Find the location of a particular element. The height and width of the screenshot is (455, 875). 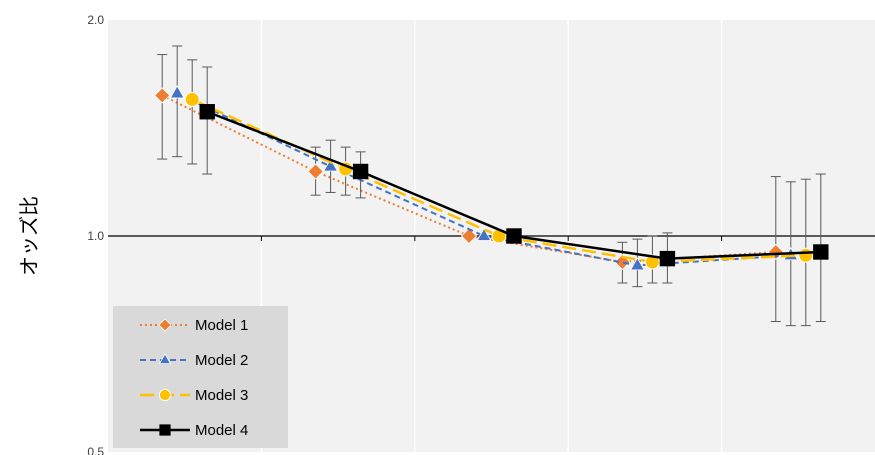

legend-label: Model 1 is located at coordinates (221, 325).